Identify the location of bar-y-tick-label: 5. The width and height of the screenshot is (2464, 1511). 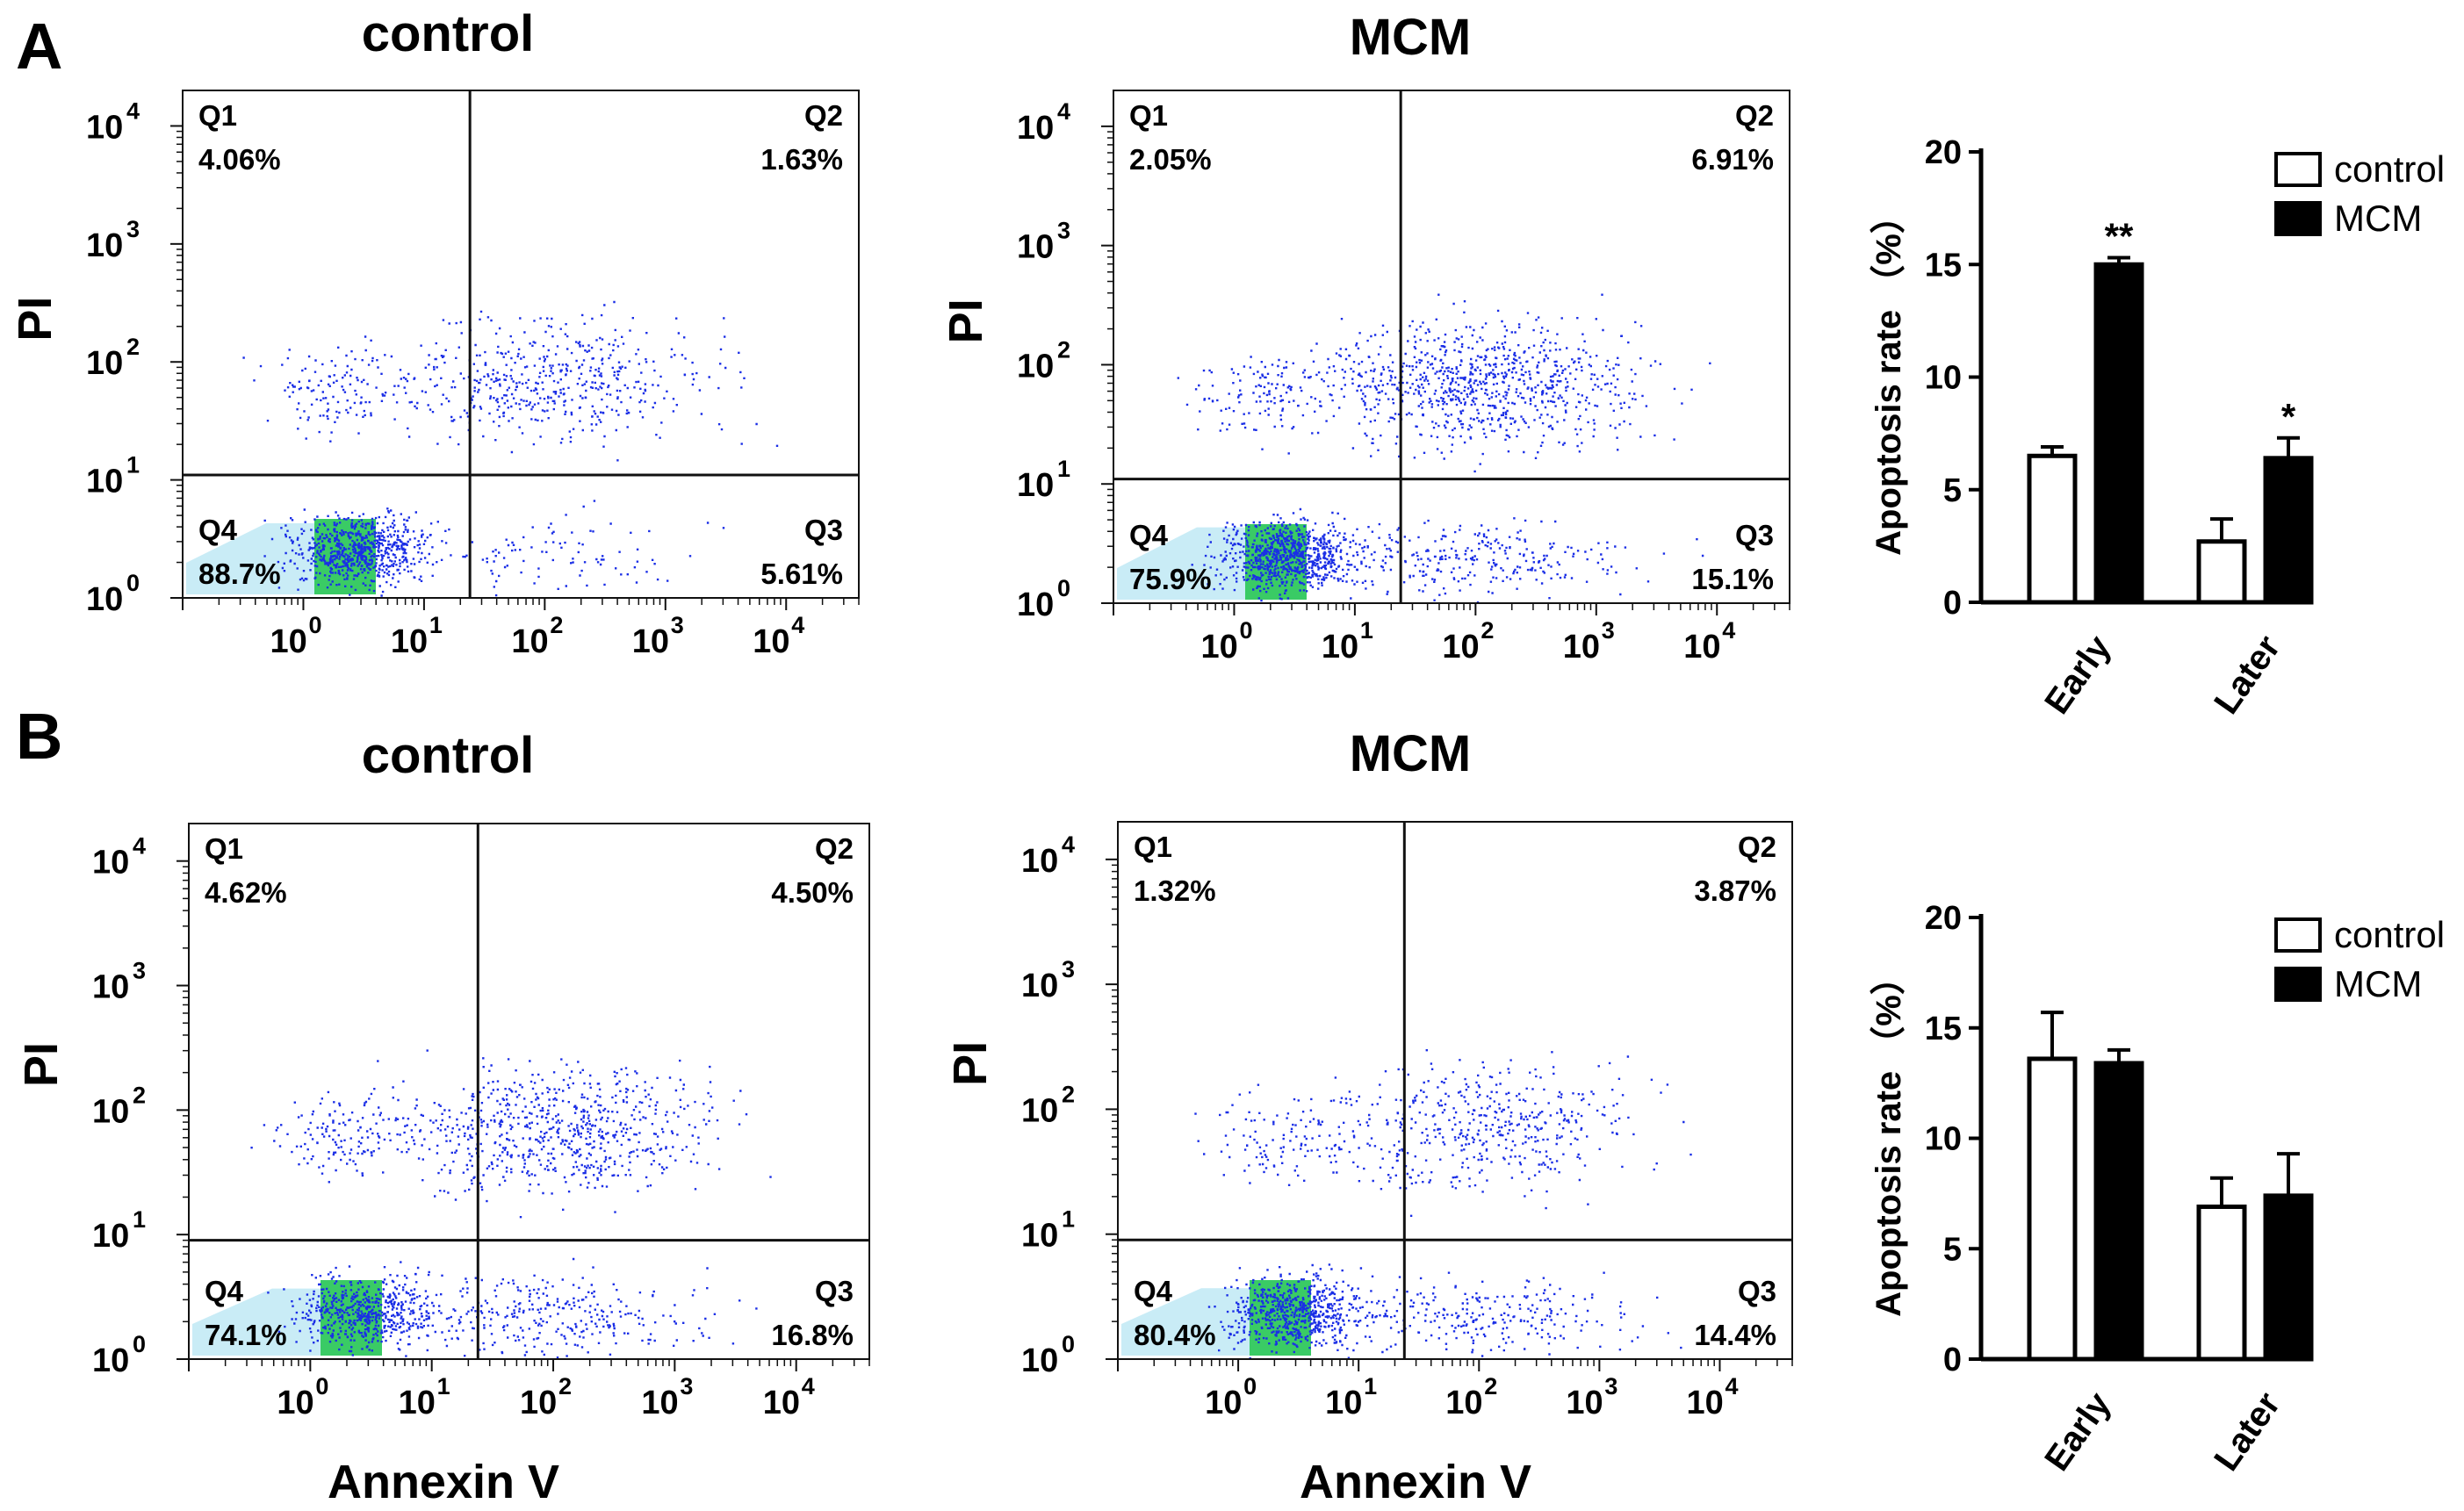
(1952, 1249).